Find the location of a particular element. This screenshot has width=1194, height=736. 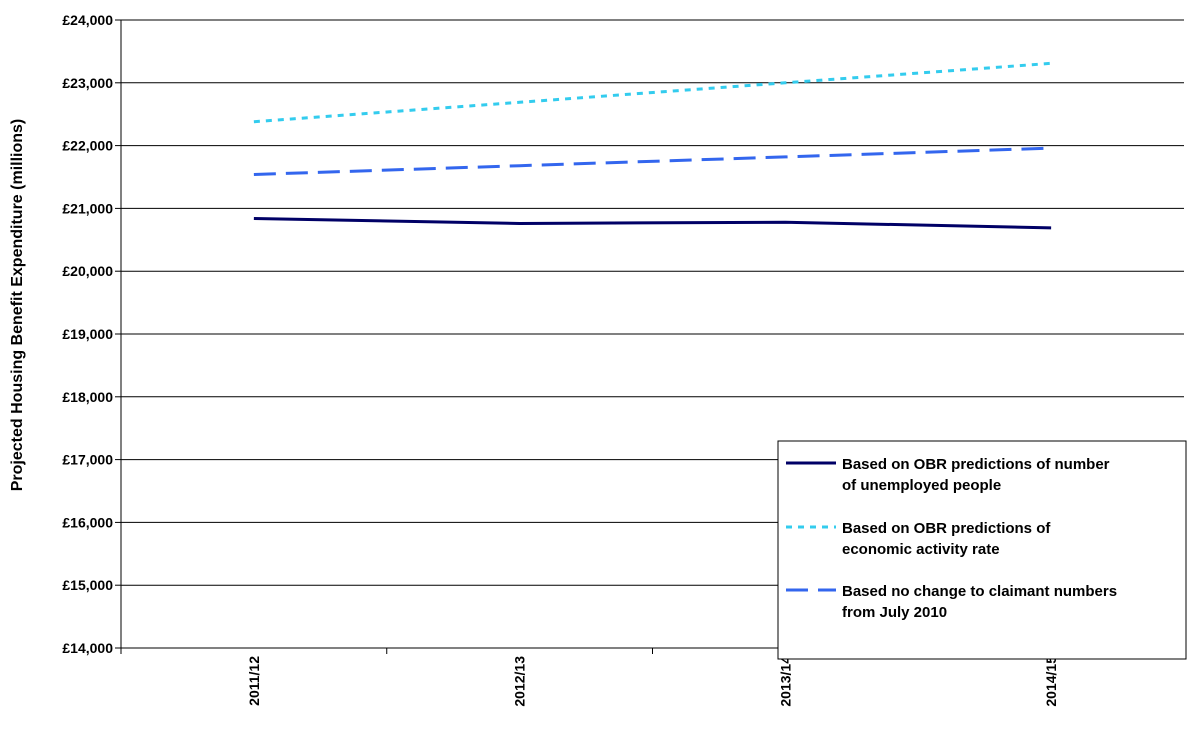

y-tick-label: £23,000 is located at coordinates (87, 83).